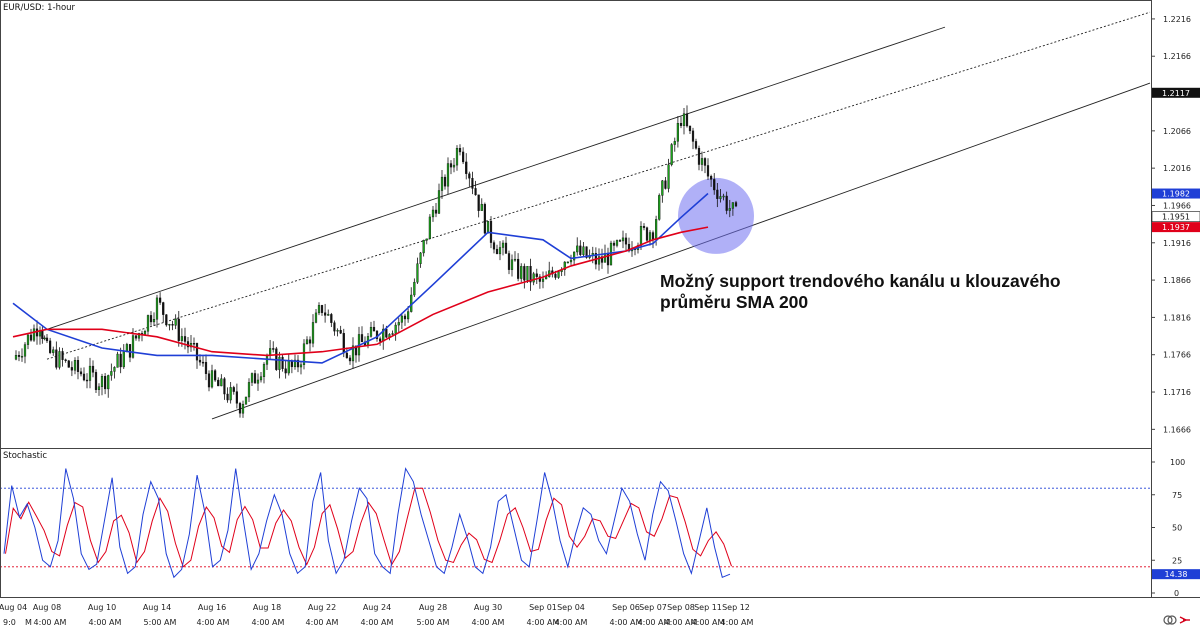 Image resolution: width=1200 pixels, height=628 pixels. Describe the element at coordinates (1170, 620) in the screenshot. I see `link-icon` at that location.